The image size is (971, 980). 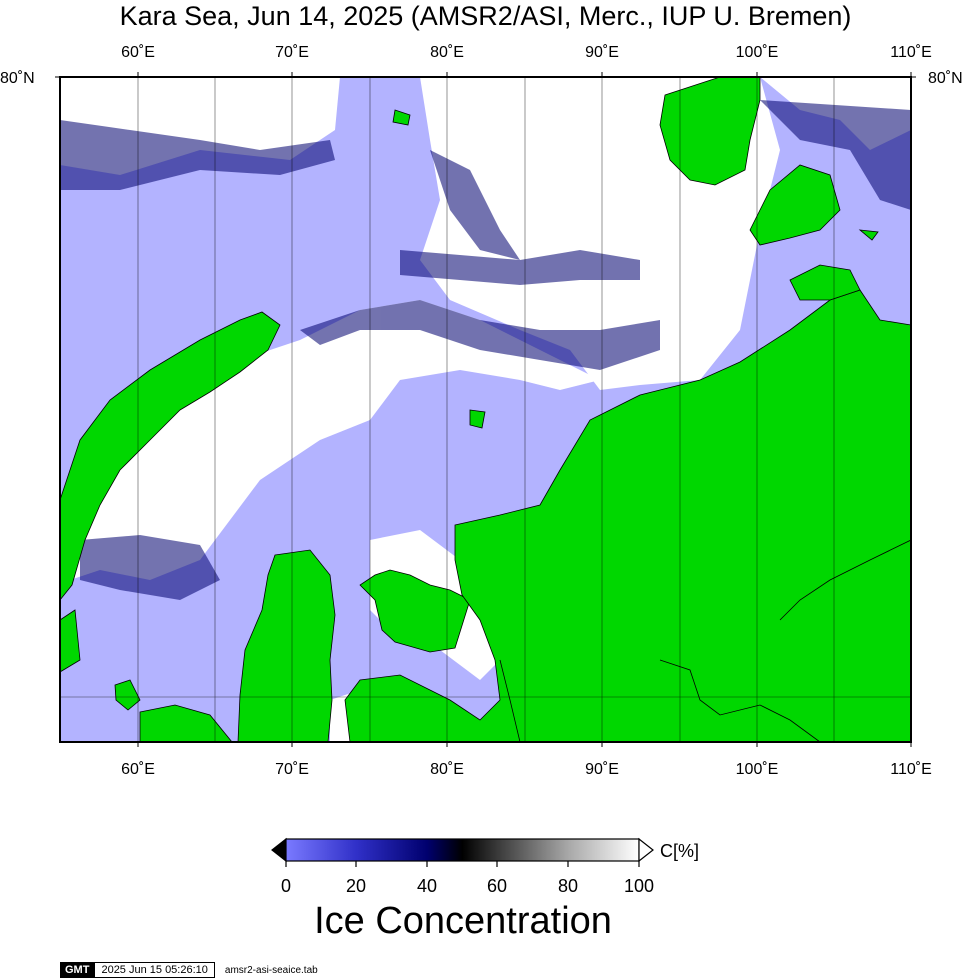 I want to click on lon-label-top-100: 100˚E, so click(x=757, y=52).